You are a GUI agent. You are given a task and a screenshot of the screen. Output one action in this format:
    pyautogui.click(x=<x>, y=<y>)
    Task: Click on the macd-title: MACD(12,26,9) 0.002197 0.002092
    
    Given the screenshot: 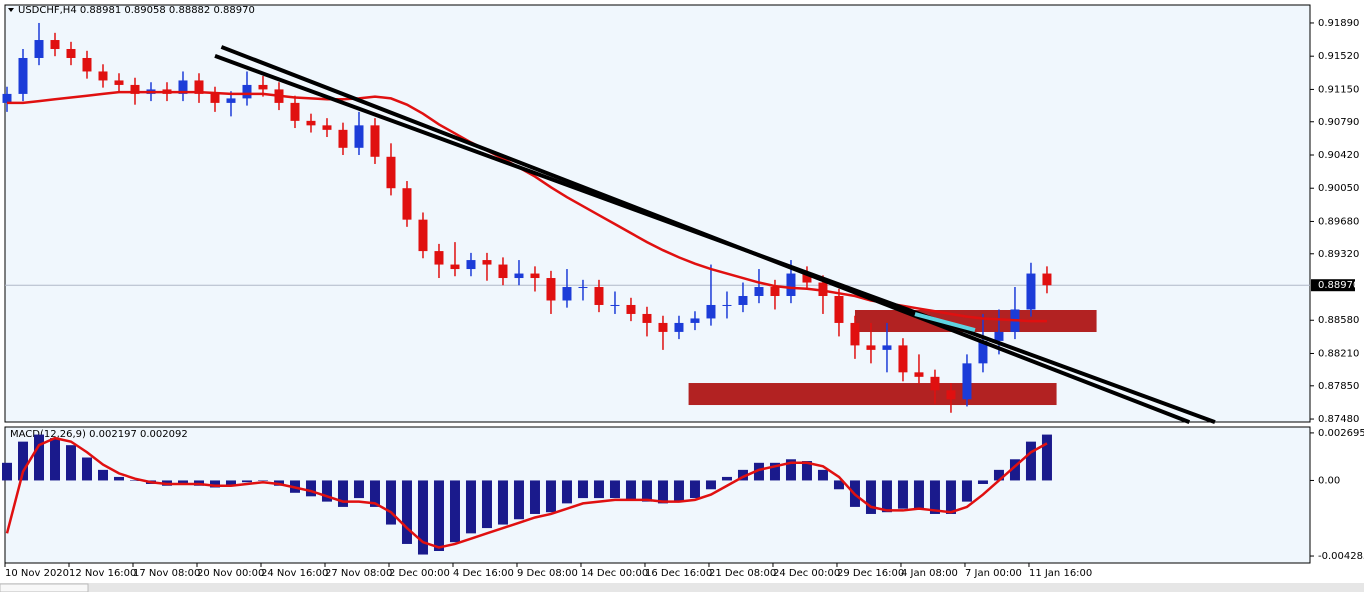 What is the action you would take?
    pyautogui.click(x=99, y=434)
    